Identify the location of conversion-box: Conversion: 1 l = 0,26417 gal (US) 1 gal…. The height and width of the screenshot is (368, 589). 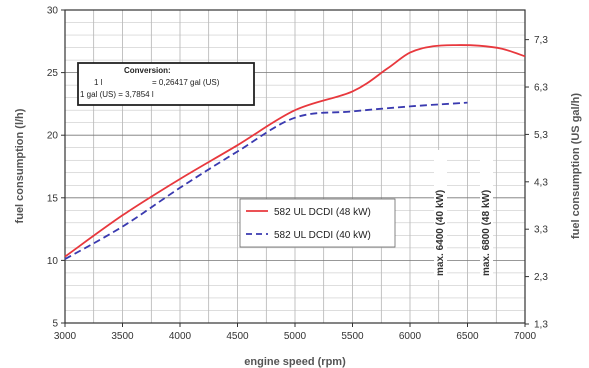
(166, 84).